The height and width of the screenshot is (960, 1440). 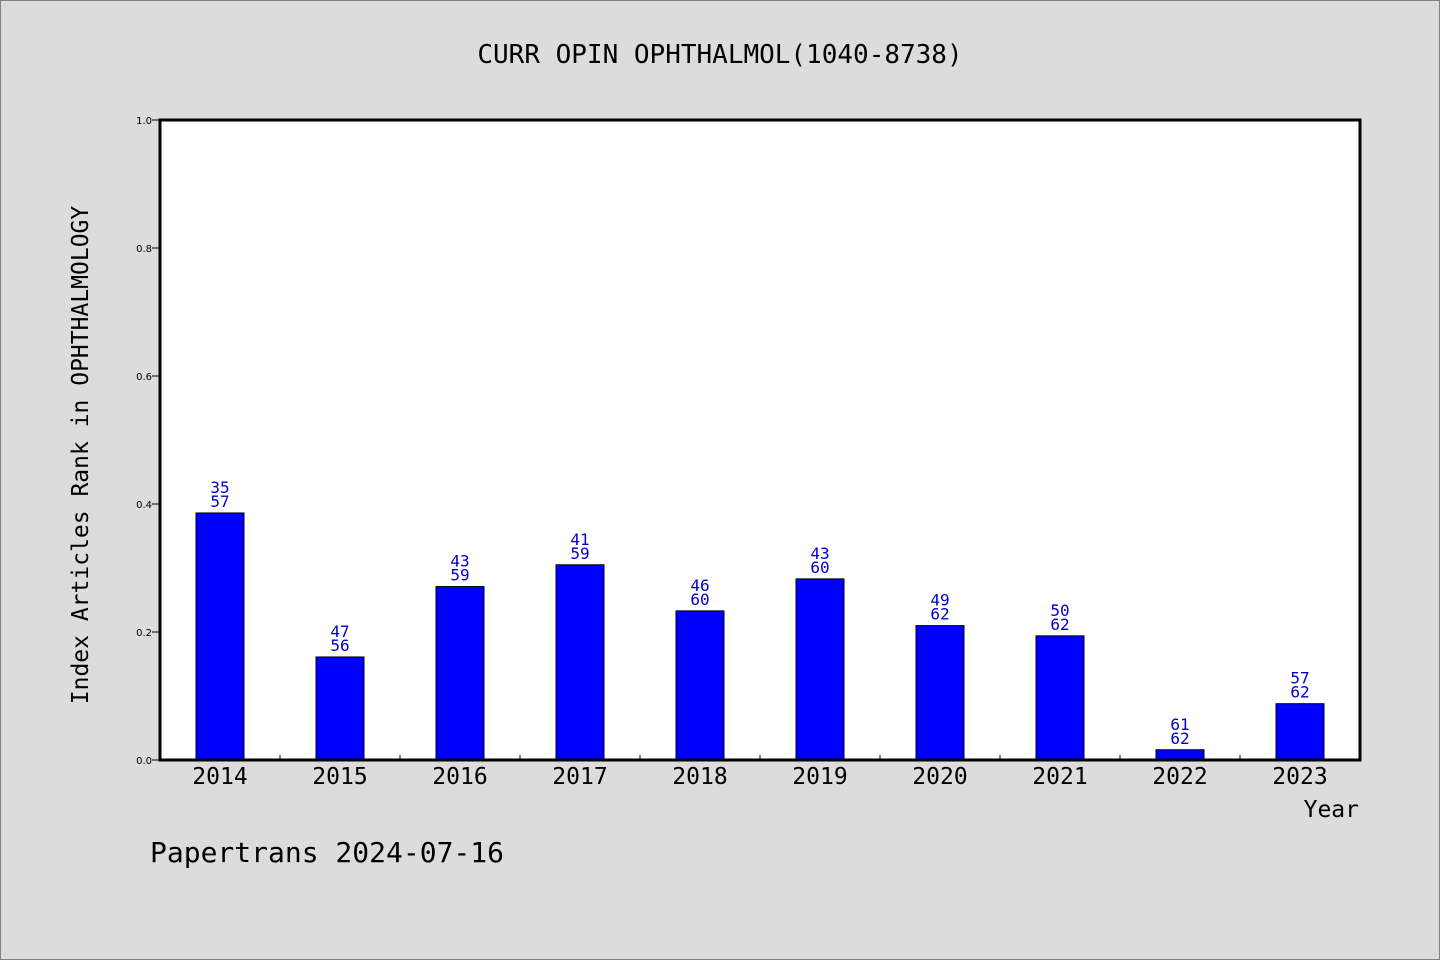 What do you see at coordinates (219, 777) in the screenshot?
I see `x-tick-label: 2014` at bounding box center [219, 777].